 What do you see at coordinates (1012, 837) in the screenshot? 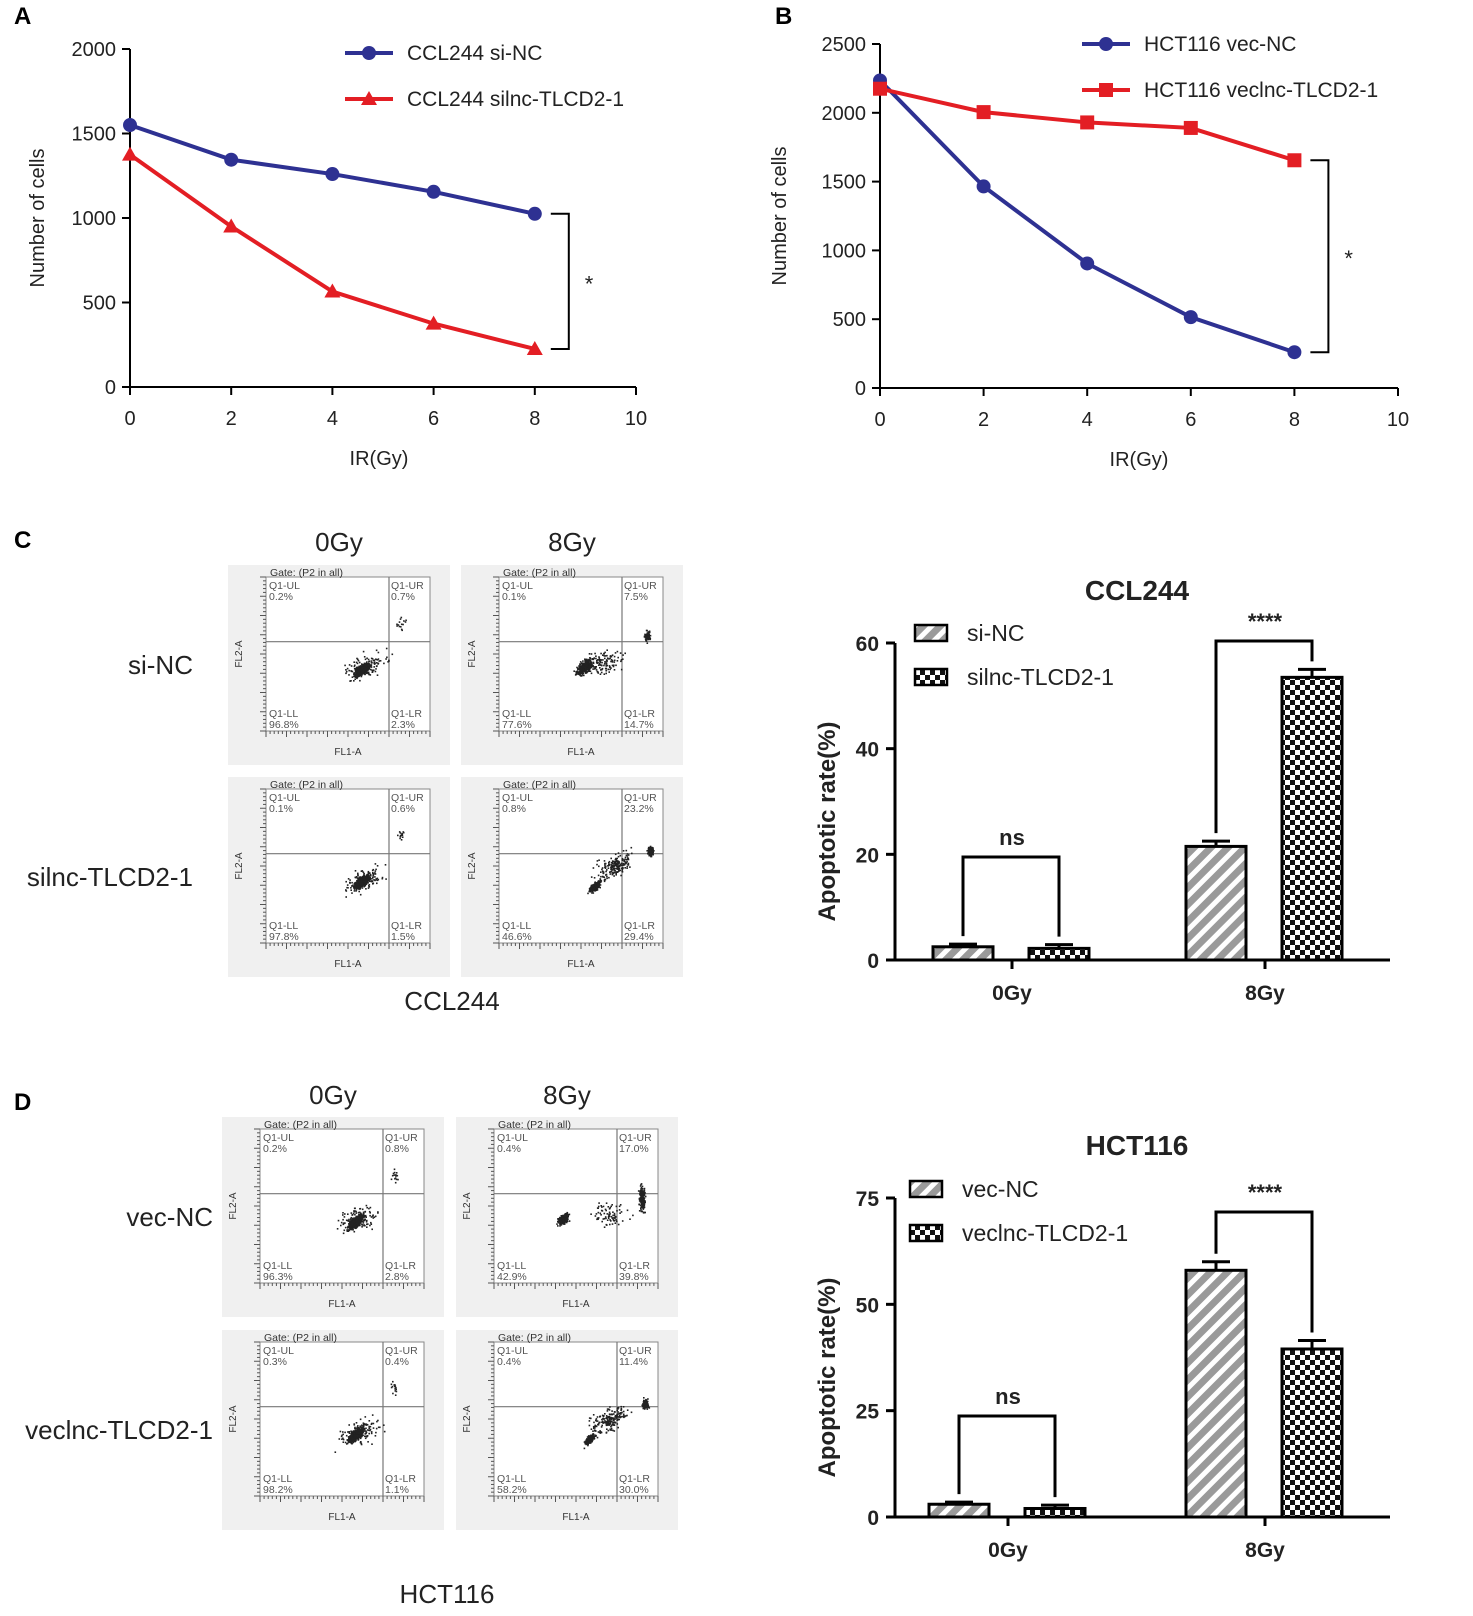
I see `significance-label: ns` at bounding box center [1012, 837].